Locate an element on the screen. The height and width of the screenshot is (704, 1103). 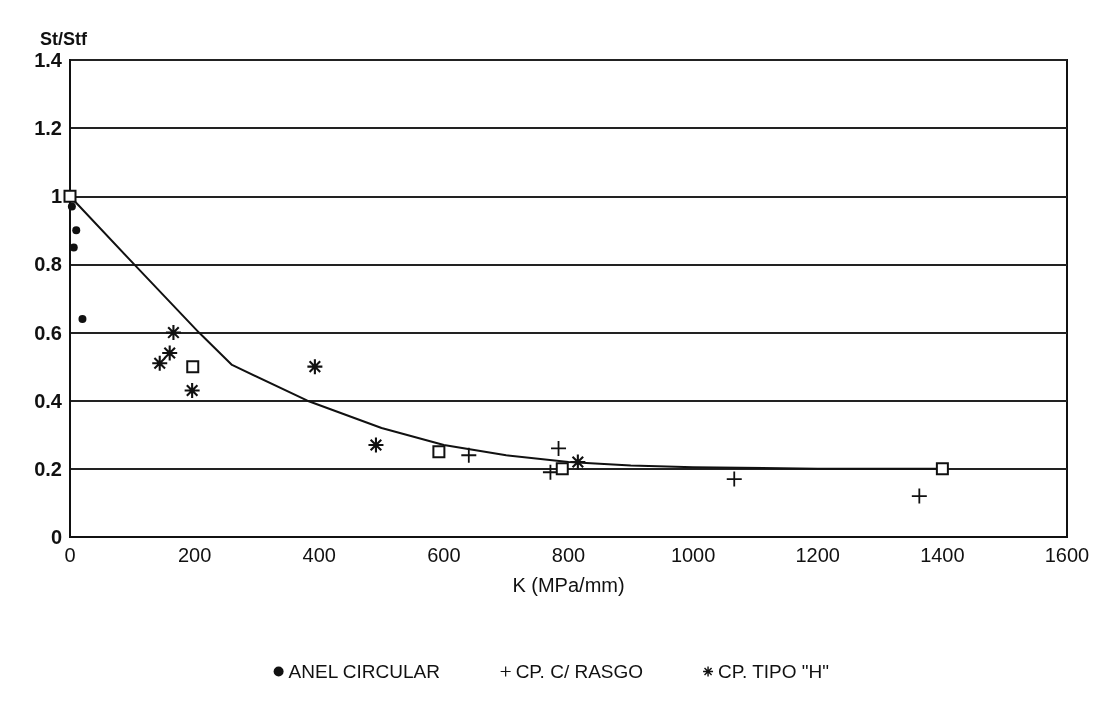
x-tick-label: 400 is located at coordinates (319, 555).